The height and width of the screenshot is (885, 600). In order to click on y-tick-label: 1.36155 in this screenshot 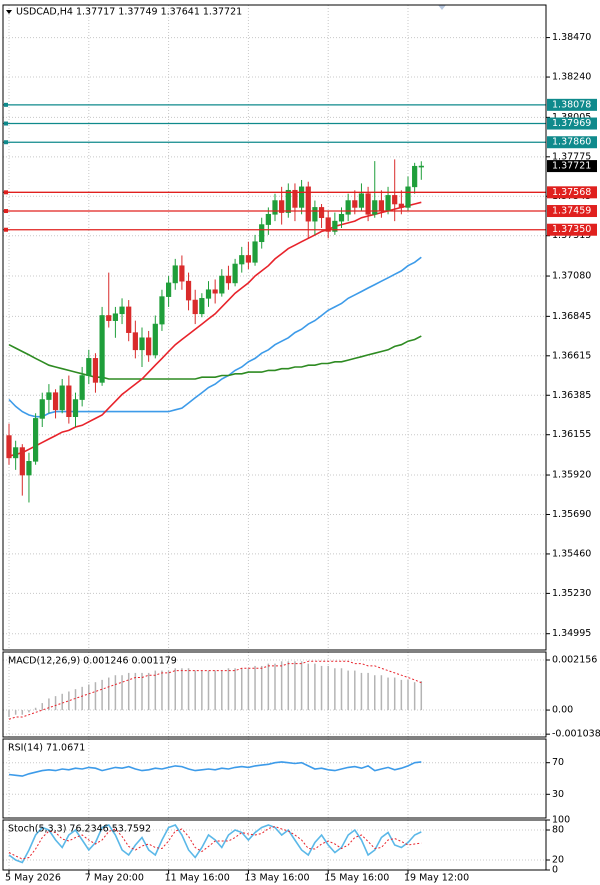, I will do `click(571, 434)`.